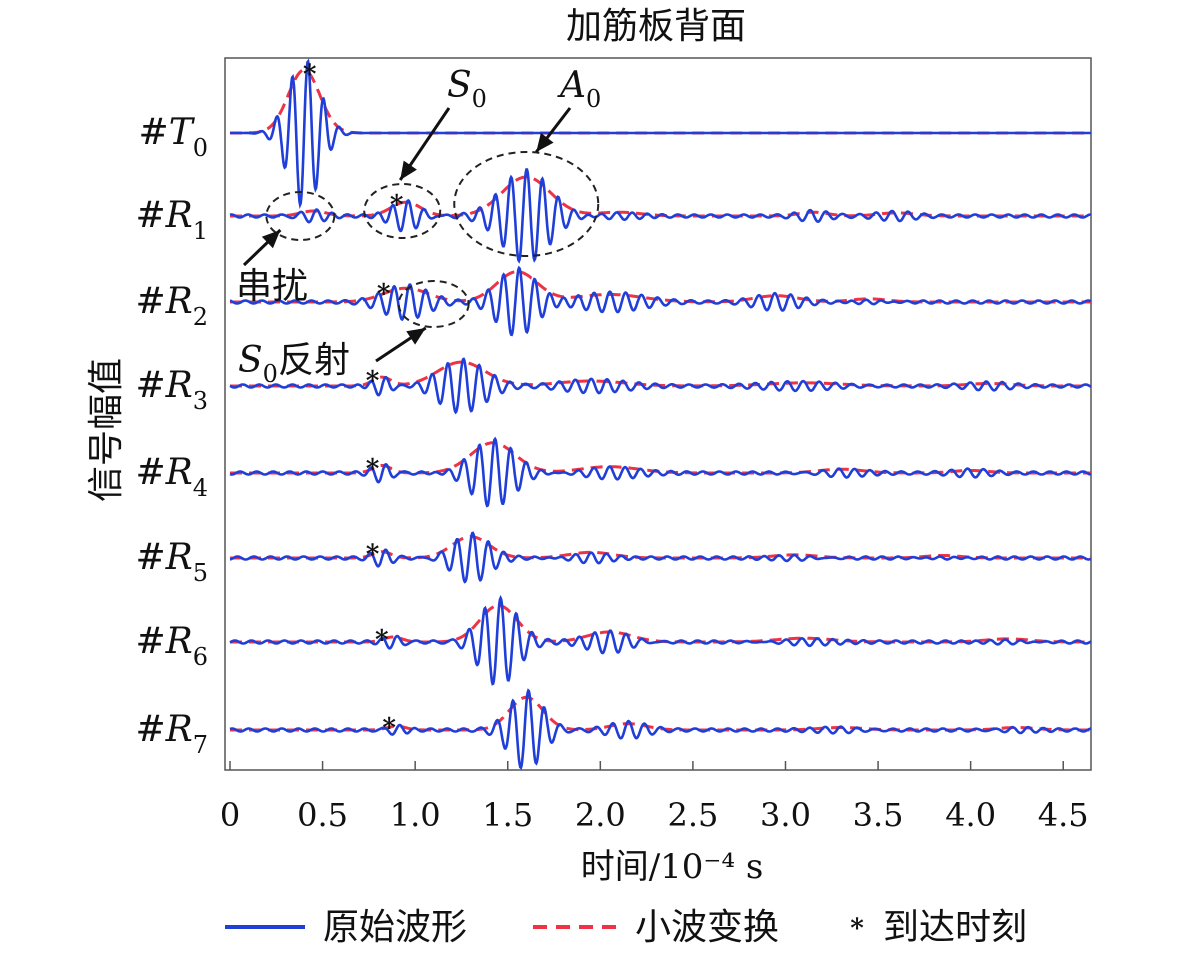 Image resolution: width=1181 pixels, height=958 pixels. I want to click on channel-7: #R7 *, so click(613, 729).